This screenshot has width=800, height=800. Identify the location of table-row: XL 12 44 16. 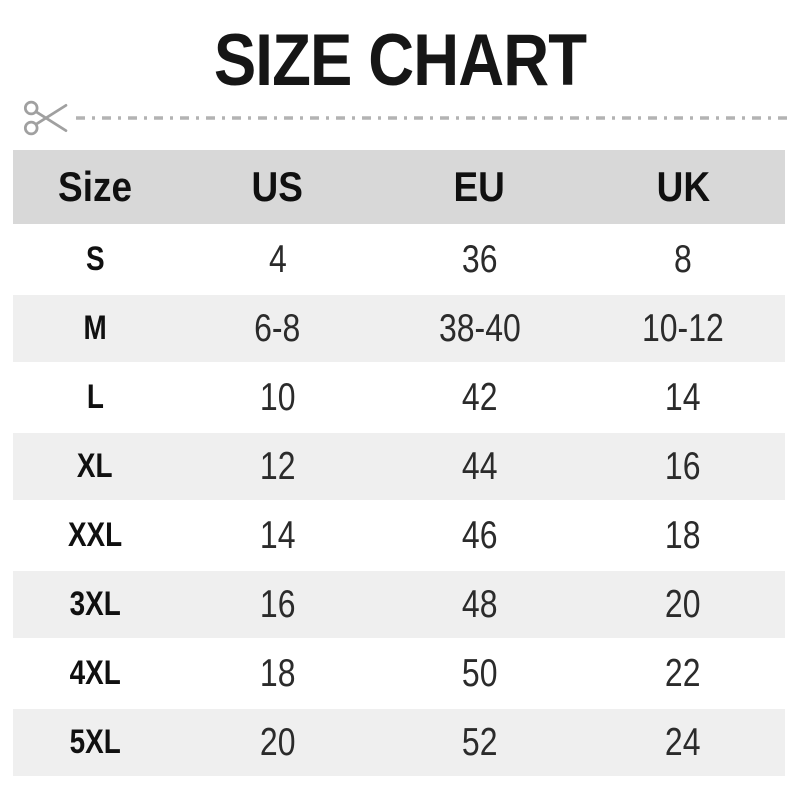
(399, 466).